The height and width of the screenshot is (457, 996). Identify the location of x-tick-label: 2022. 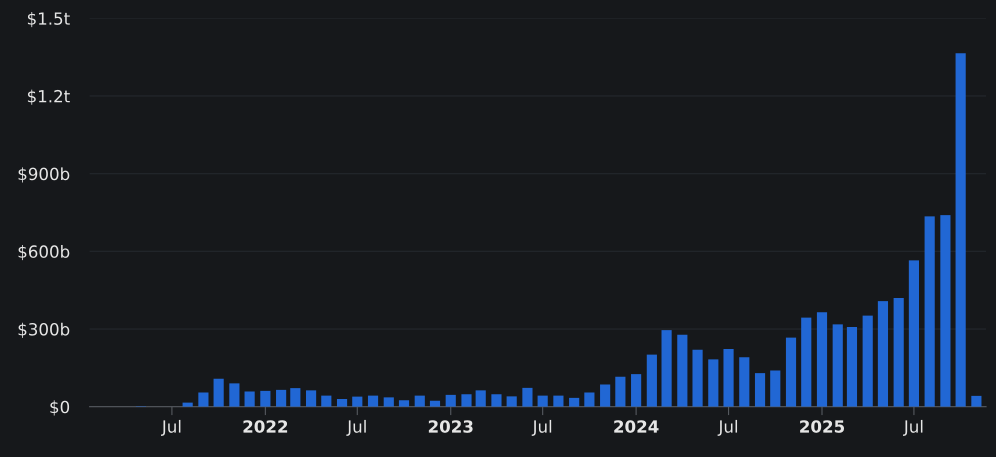
(265, 426).